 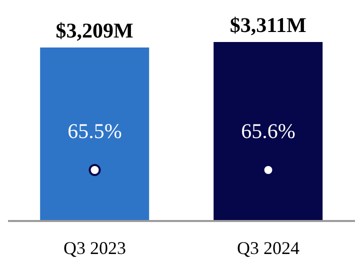 What do you see at coordinates (268, 25) in the screenshot?
I see `data-label: $3,311M` at bounding box center [268, 25].